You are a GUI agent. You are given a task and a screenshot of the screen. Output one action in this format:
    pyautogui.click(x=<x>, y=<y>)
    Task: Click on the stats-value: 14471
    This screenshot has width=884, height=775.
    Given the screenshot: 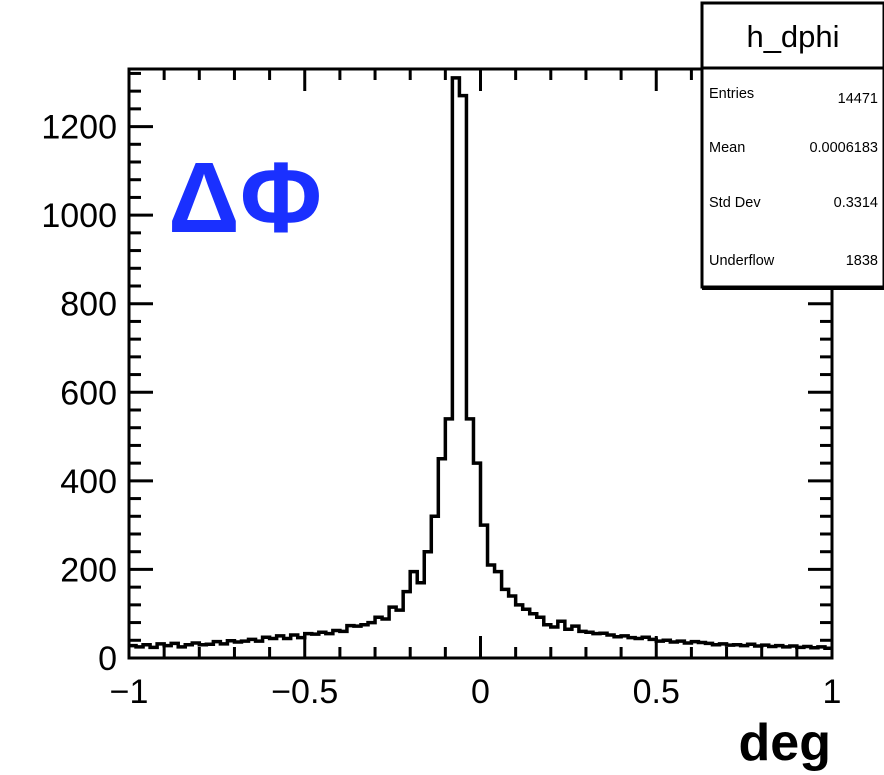 What is the action you would take?
    pyautogui.click(x=858, y=99)
    